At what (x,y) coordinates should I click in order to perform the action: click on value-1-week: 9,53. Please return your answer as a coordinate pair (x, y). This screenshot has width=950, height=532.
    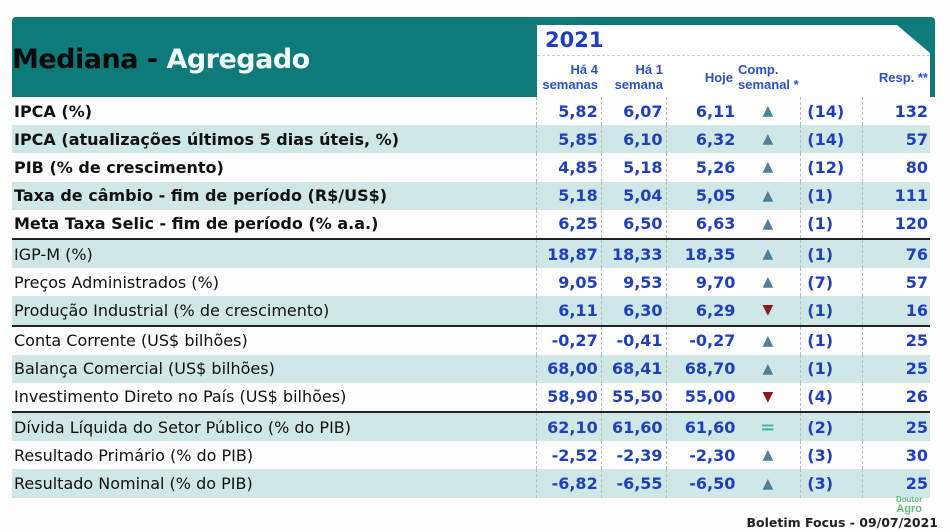
    Looking at the image, I should click on (633, 282).